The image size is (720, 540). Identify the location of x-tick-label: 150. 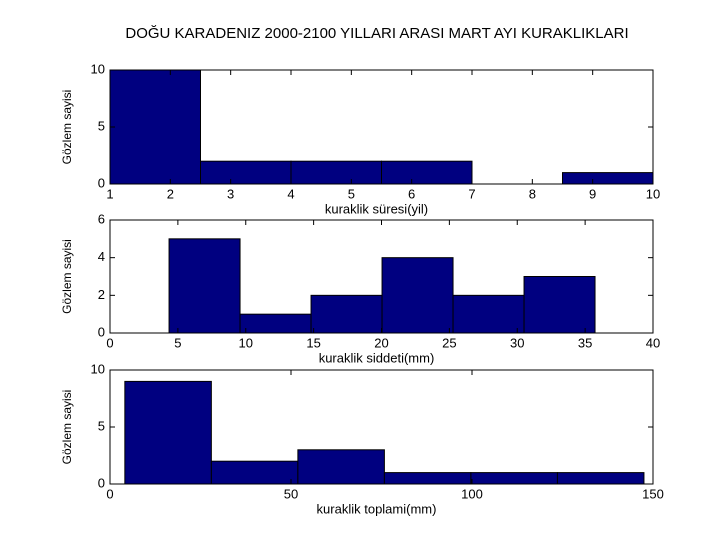
(653, 493).